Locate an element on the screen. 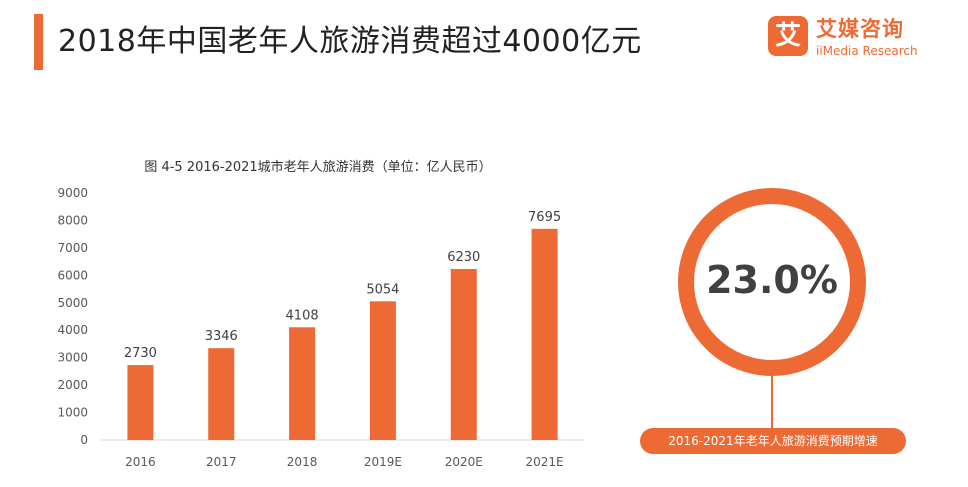  y-tick-label: 3000 is located at coordinates (72, 358).